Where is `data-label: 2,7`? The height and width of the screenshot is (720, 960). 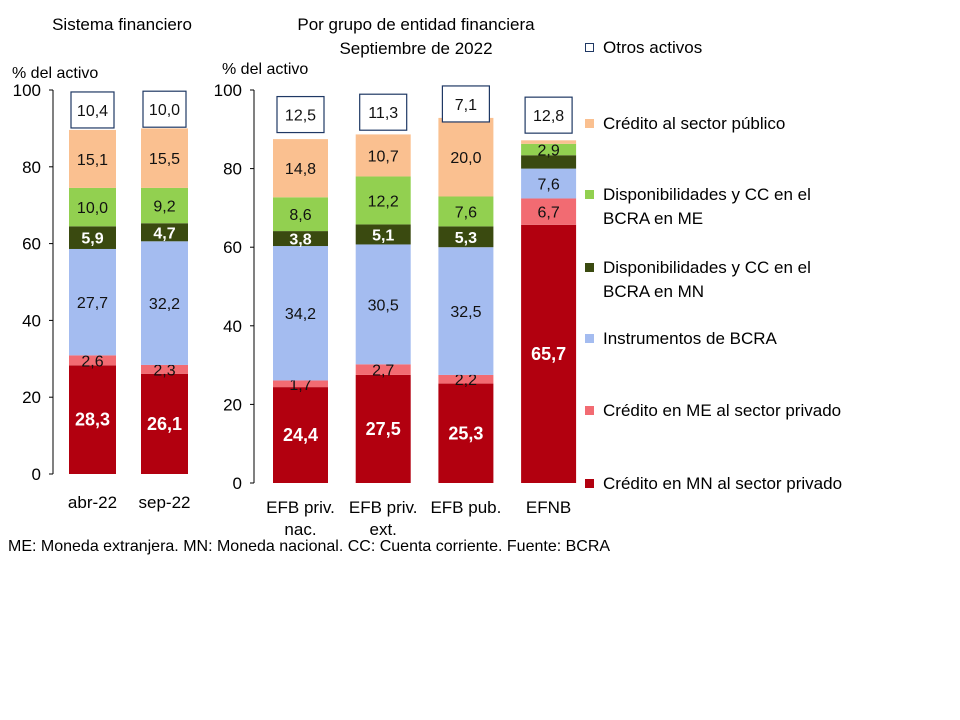 data-label: 2,7 is located at coordinates (383, 371).